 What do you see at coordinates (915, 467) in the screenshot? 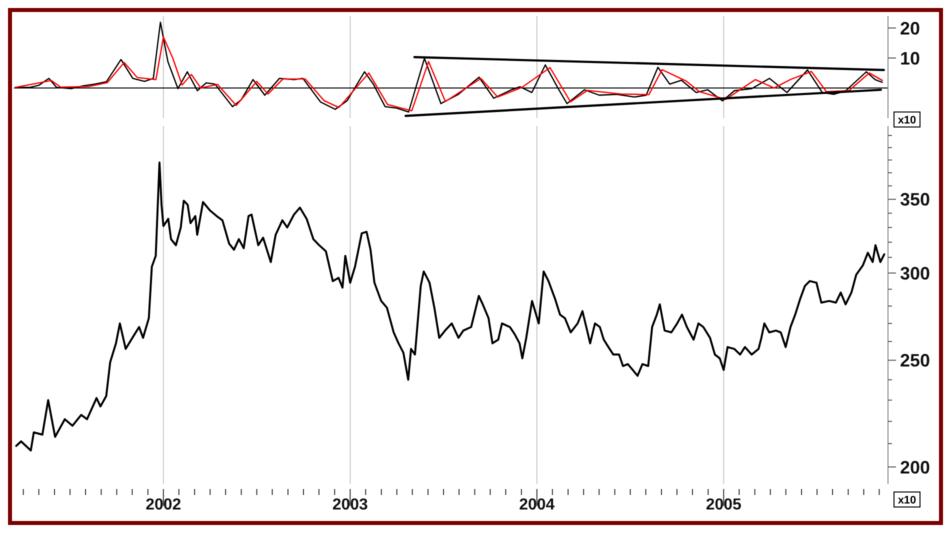
I see `y-tick-label: 200` at bounding box center [915, 467].